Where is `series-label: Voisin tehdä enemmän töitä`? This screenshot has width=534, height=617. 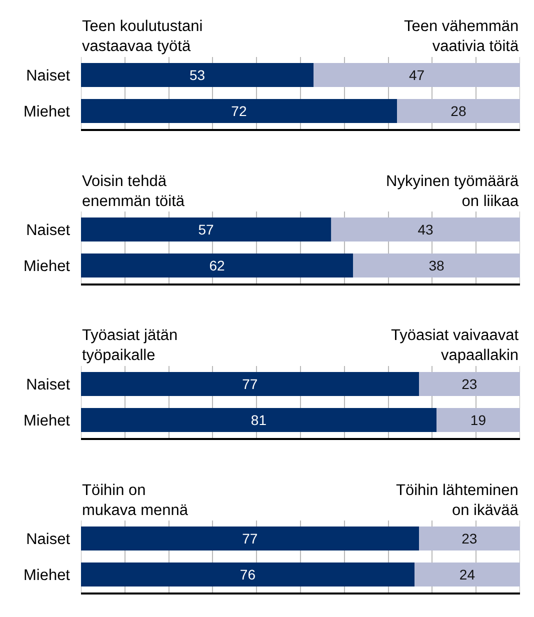
series-label: Voisin tehdä enemmän töitä is located at coordinates (133, 191).